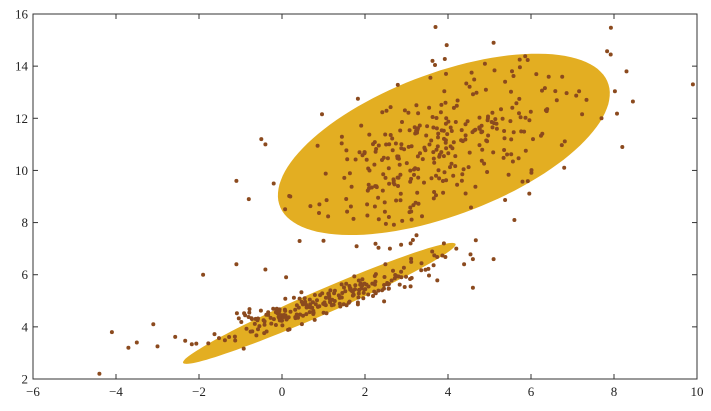  What do you see at coordinates (282, 391) in the screenshot?
I see `x-tick-label: 0` at bounding box center [282, 391].